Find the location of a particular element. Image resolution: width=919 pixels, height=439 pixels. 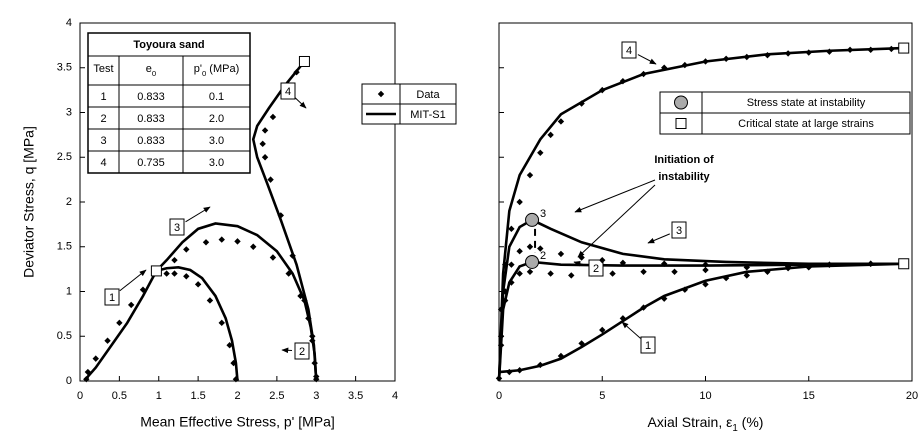

x-tick-label: 0 is located at coordinates (499, 396).